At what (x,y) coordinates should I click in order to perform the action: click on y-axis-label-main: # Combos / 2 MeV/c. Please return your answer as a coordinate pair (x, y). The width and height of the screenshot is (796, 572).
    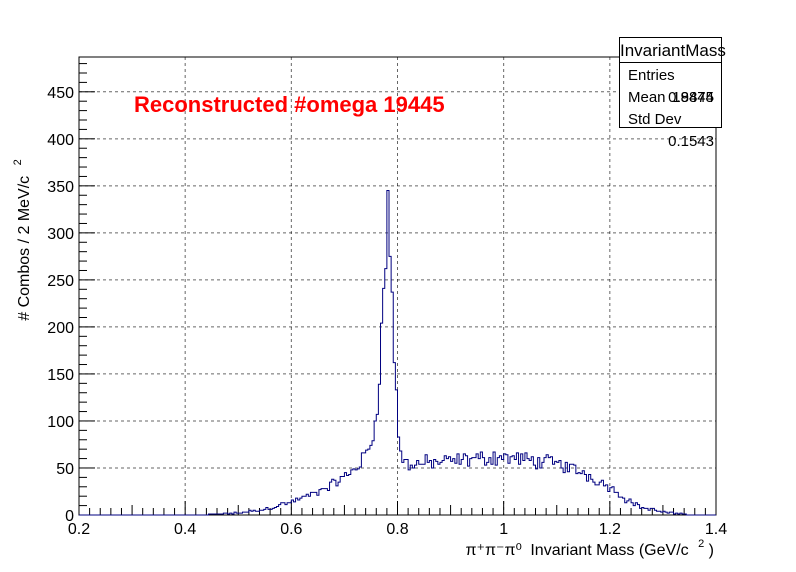
    Looking at the image, I should click on (24, 248).